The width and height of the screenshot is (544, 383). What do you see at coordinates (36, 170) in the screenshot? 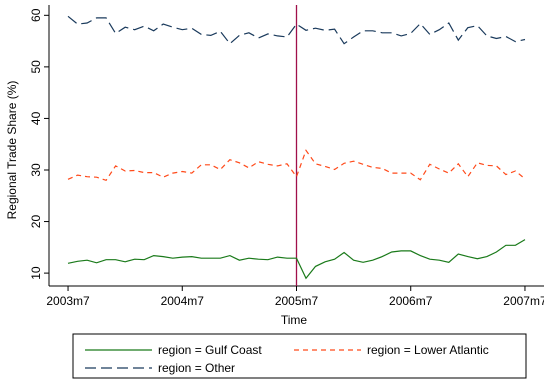
I see `y-tick-label: 30` at bounding box center [36, 170].